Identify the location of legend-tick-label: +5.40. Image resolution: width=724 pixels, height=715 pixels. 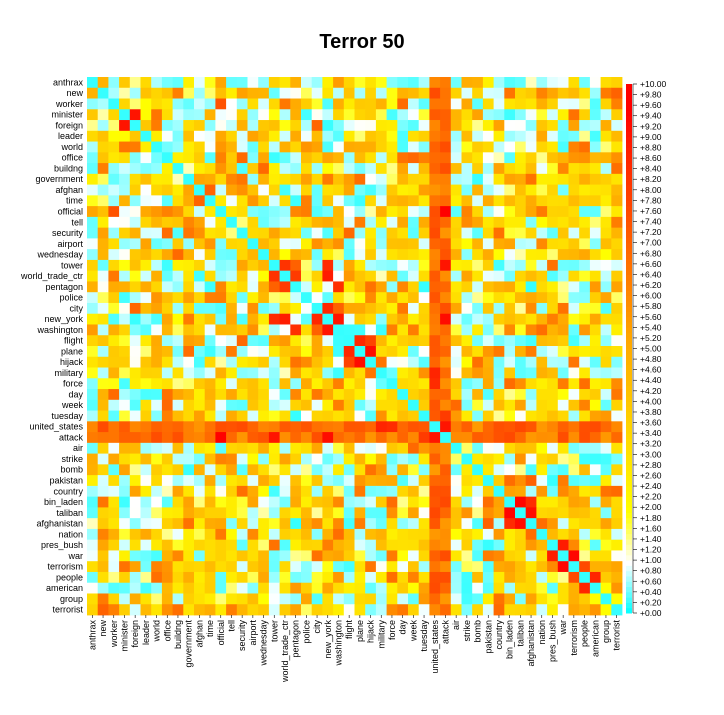
(651, 327).